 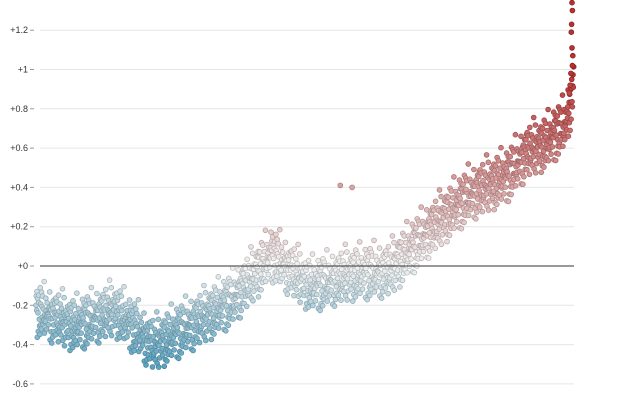 I want to click on y-tick-label: +1.2, so click(x=19, y=30).